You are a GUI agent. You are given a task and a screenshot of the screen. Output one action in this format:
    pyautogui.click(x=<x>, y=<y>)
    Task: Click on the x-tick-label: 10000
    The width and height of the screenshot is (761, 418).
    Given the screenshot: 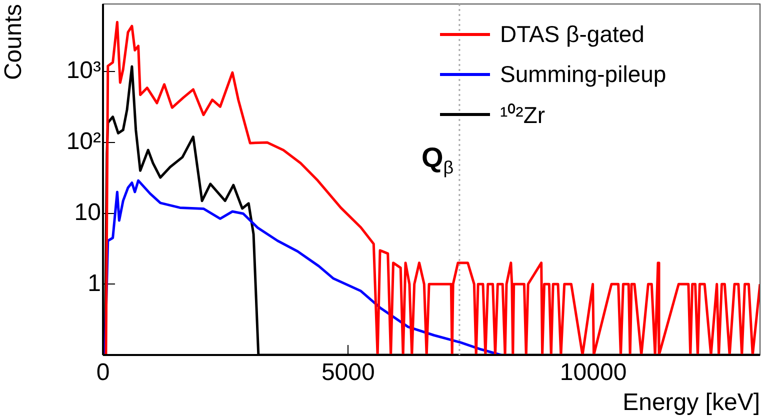 What is the action you would take?
    pyautogui.click(x=593, y=372)
    